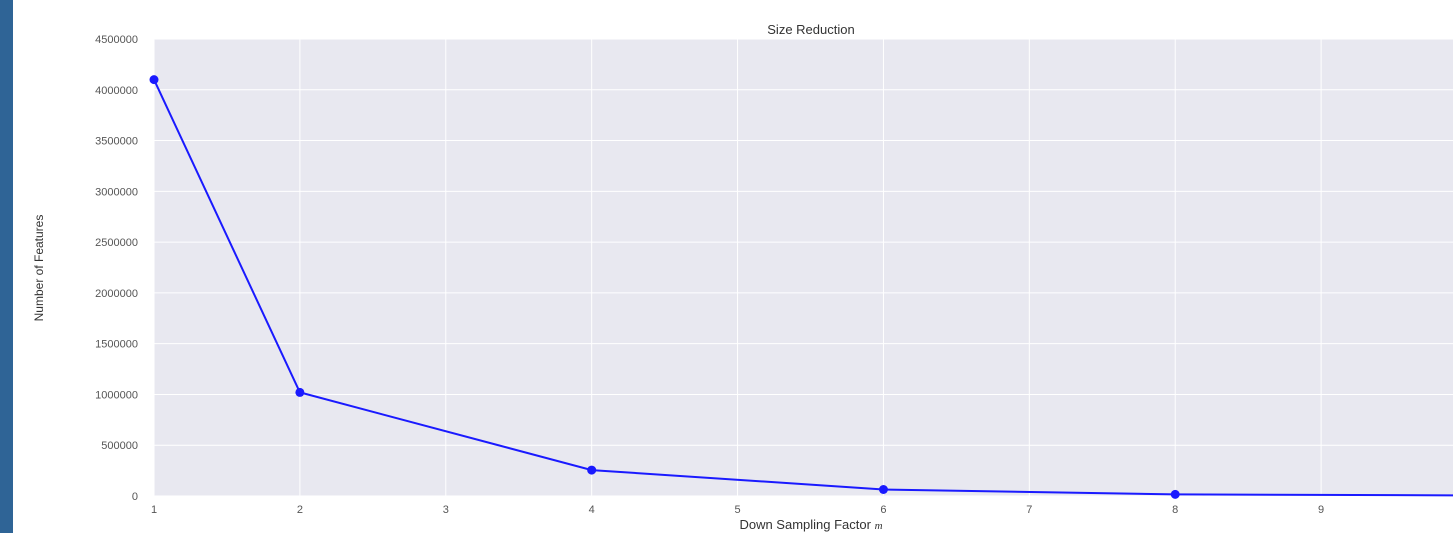  What do you see at coordinates (116, 294) in the screenshot?
I see `y-tick-label: 2000000` at bounding box center [116, 294].